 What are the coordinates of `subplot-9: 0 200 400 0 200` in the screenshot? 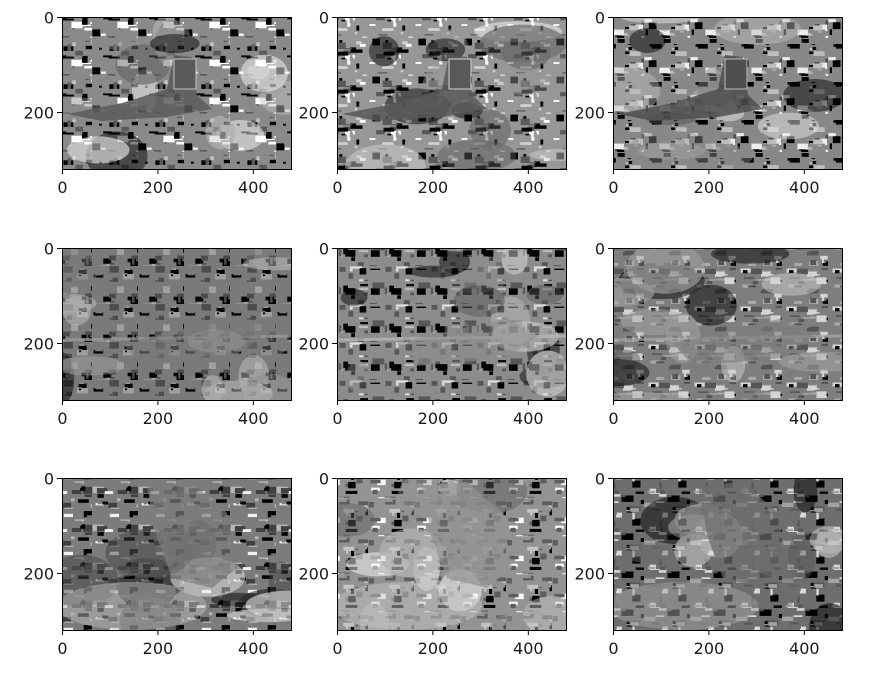 It's located at (708, 564).